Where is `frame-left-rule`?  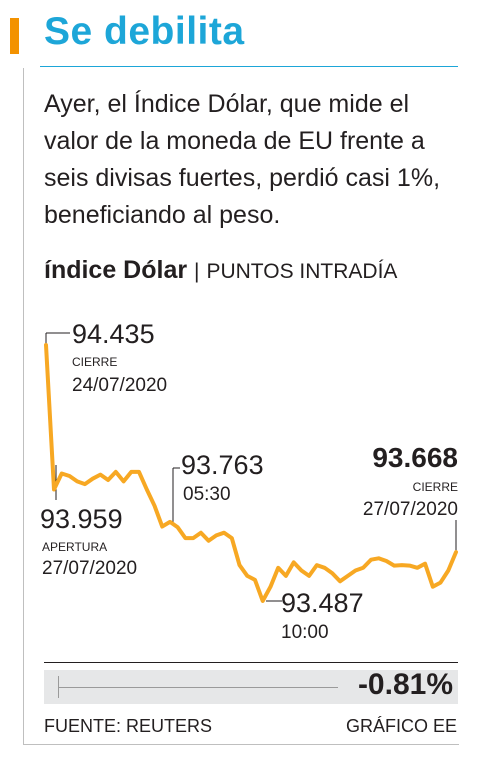
frame-left-rule is located at coordinates (23, 406).